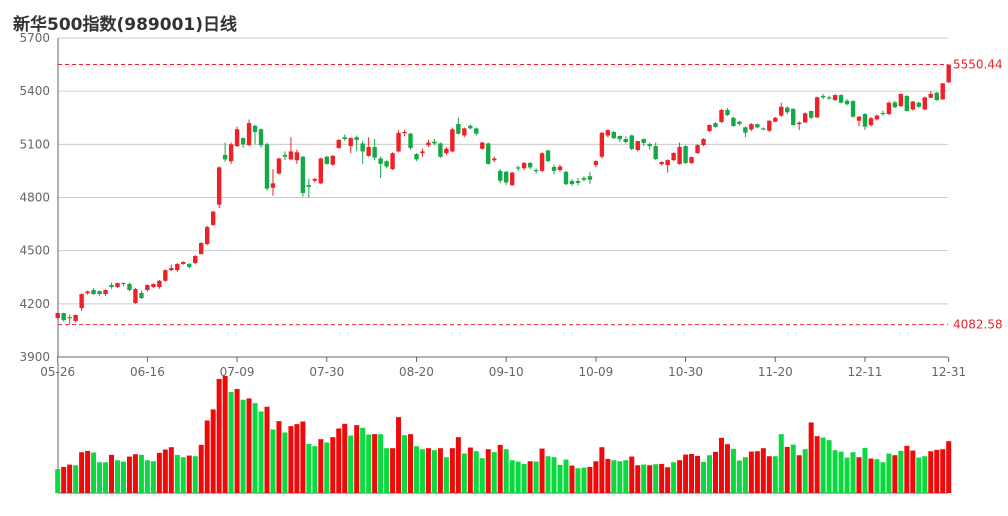 The width and height of the screenshot is (1008, 516). What do you see at coordinates (865, 372) in the screenshot?
I see `x-tick-label: 12-11` at bounding box center [865, 372].